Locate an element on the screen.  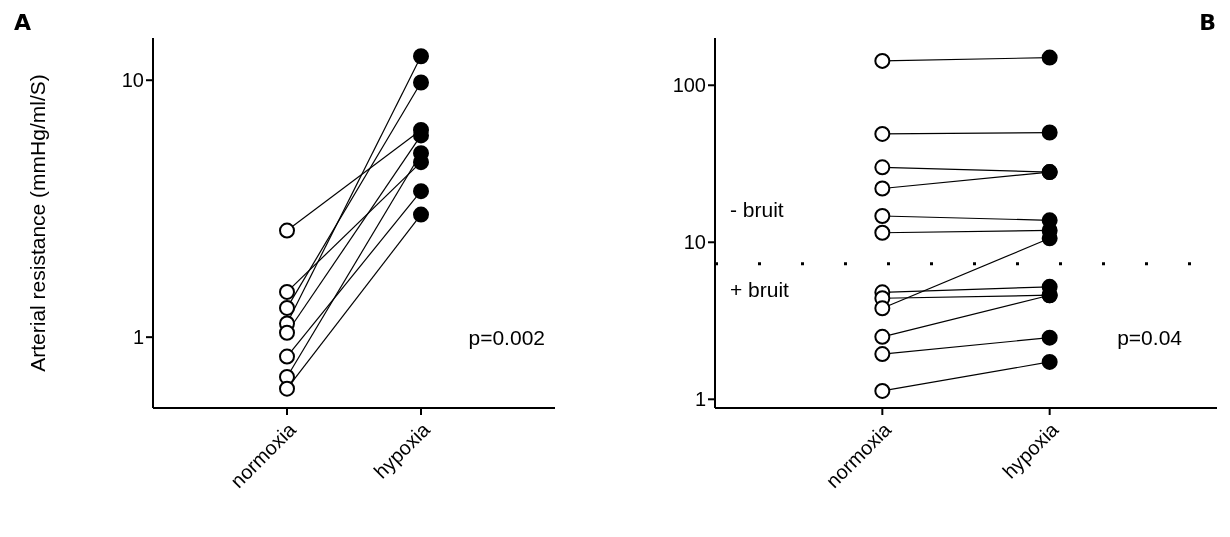
y-tick-label: 100 is located at coordinates (689, 85).